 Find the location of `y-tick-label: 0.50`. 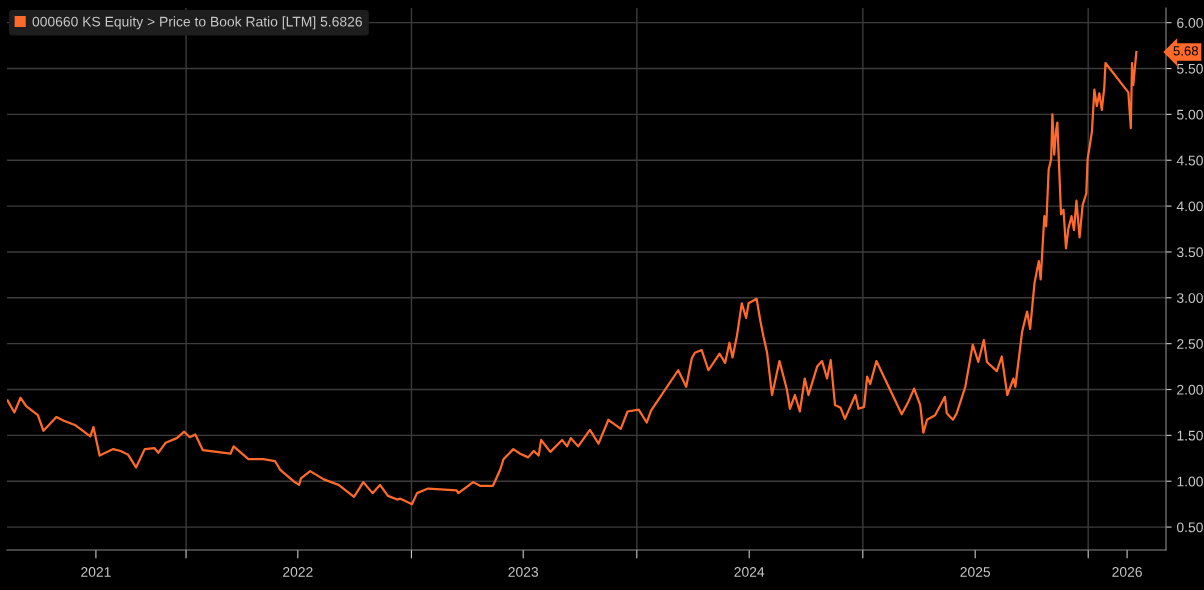

y-tick-label: 0.50 is located at coordinates (1189, 527).